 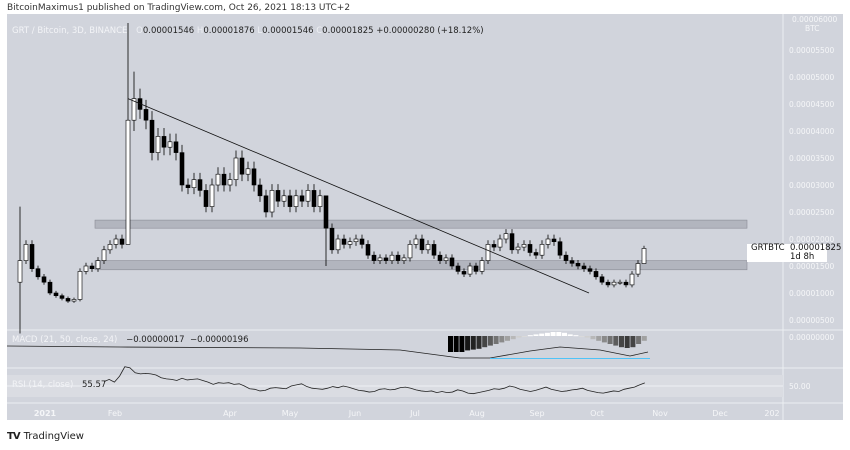 What do you see at coordinates (816, 248) in the screenshot?
I see `tag-price: 0.00001825` at bounding box center [816, 248].